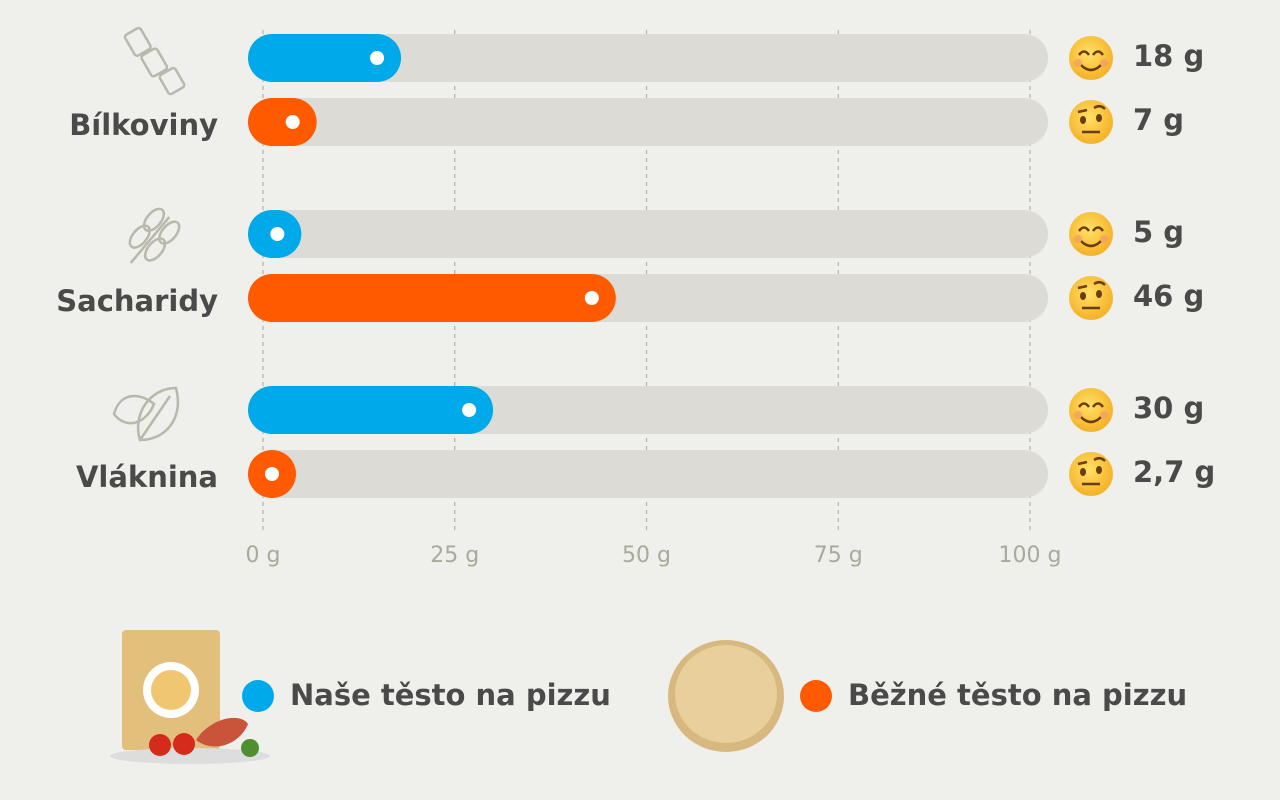 The image size is (1280, 800). Describe the element at coordinates (149, 234) in the screenshot. I see `category-icons` at that location.